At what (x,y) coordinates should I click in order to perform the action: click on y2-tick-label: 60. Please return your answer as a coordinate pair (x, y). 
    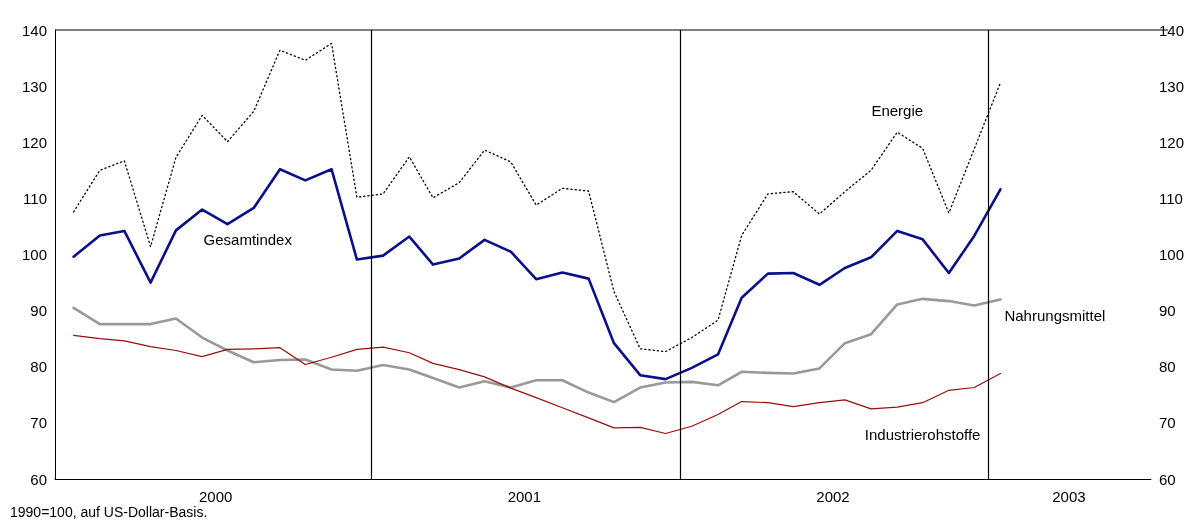
    Looking at the image, I should click on (1167, 479).